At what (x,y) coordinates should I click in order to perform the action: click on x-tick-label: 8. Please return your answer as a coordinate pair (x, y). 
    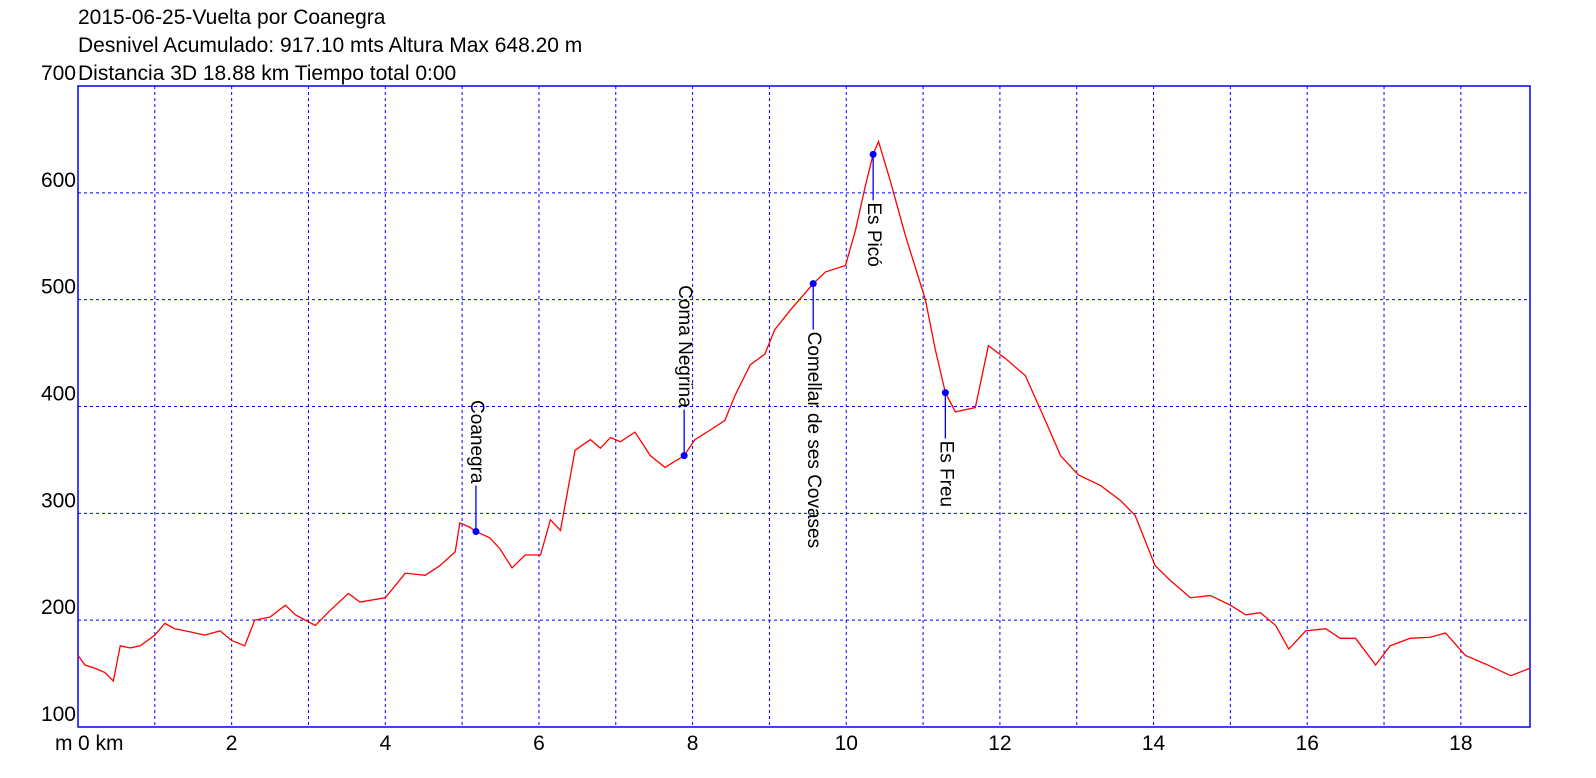
    Looking at the image, I should click on (693, 743).